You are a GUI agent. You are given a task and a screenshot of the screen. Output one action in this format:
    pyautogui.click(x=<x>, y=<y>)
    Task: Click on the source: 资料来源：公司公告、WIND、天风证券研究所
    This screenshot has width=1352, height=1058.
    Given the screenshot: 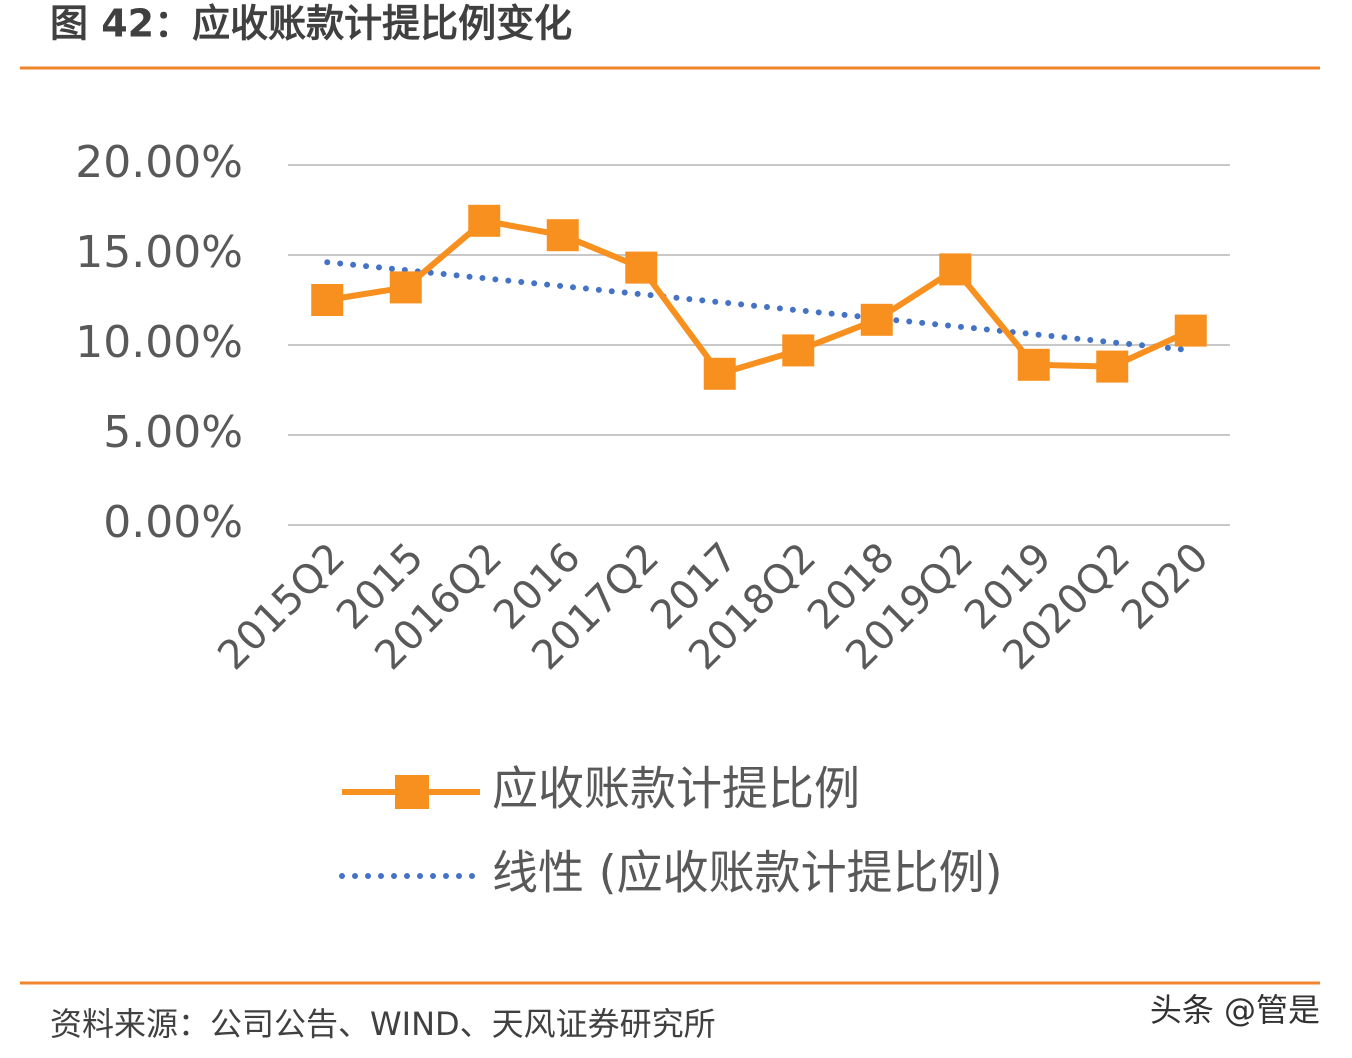 What is the action you would take?
    pyautogui.click(x=383, y=1024)
    